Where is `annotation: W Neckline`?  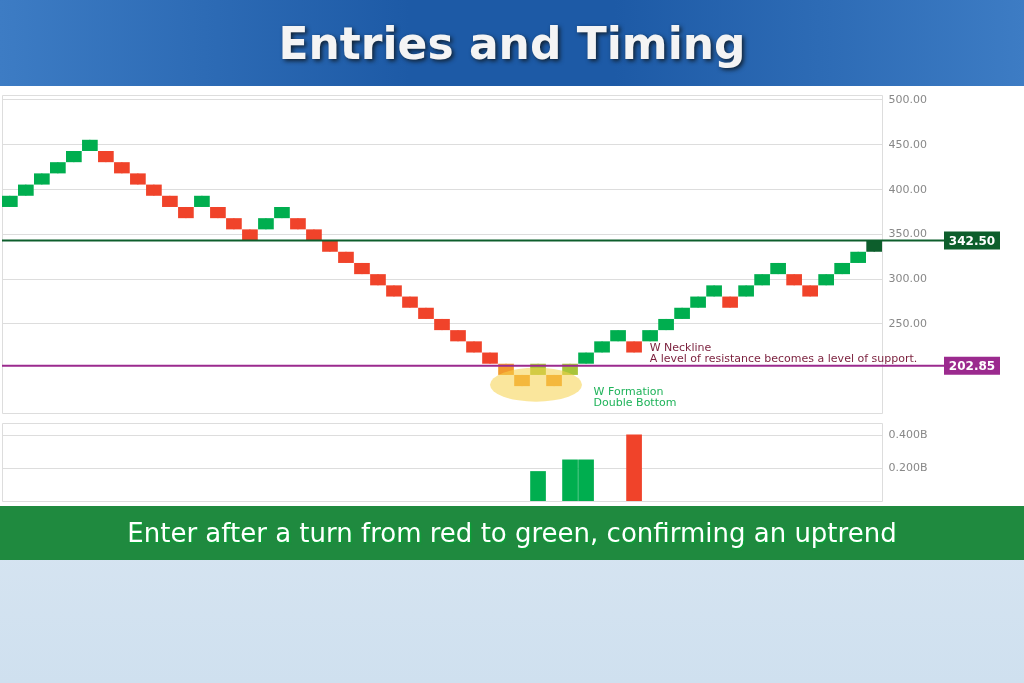
annotation: W Neckline is located at coordinates (680, 347).